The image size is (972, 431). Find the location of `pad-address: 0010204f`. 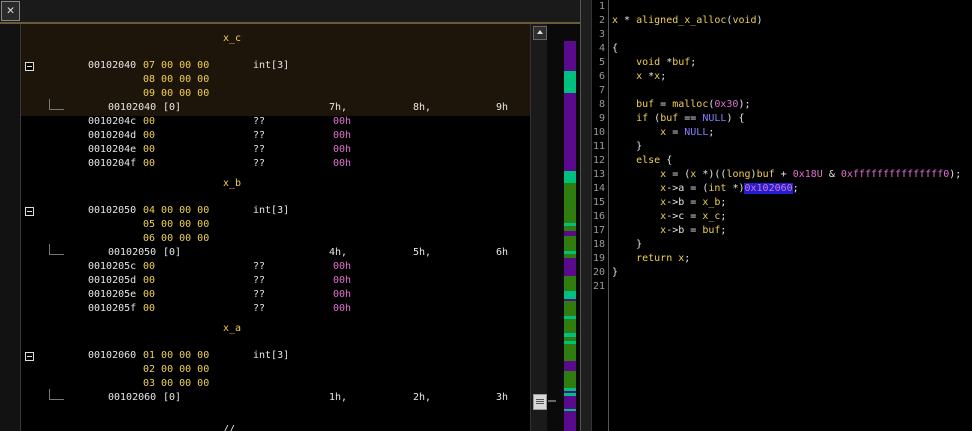

pad-address: 0010204f is located at coordinates (112, 163).